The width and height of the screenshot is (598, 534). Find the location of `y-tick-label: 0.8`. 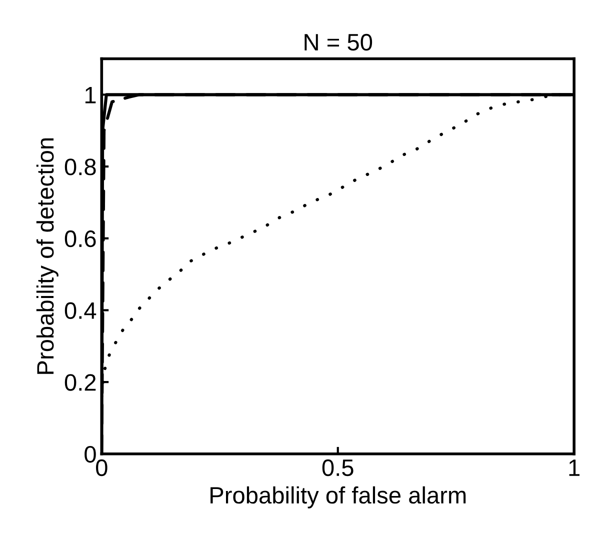

y-tick-label: 0.8 is located at coordinates (80, 167).